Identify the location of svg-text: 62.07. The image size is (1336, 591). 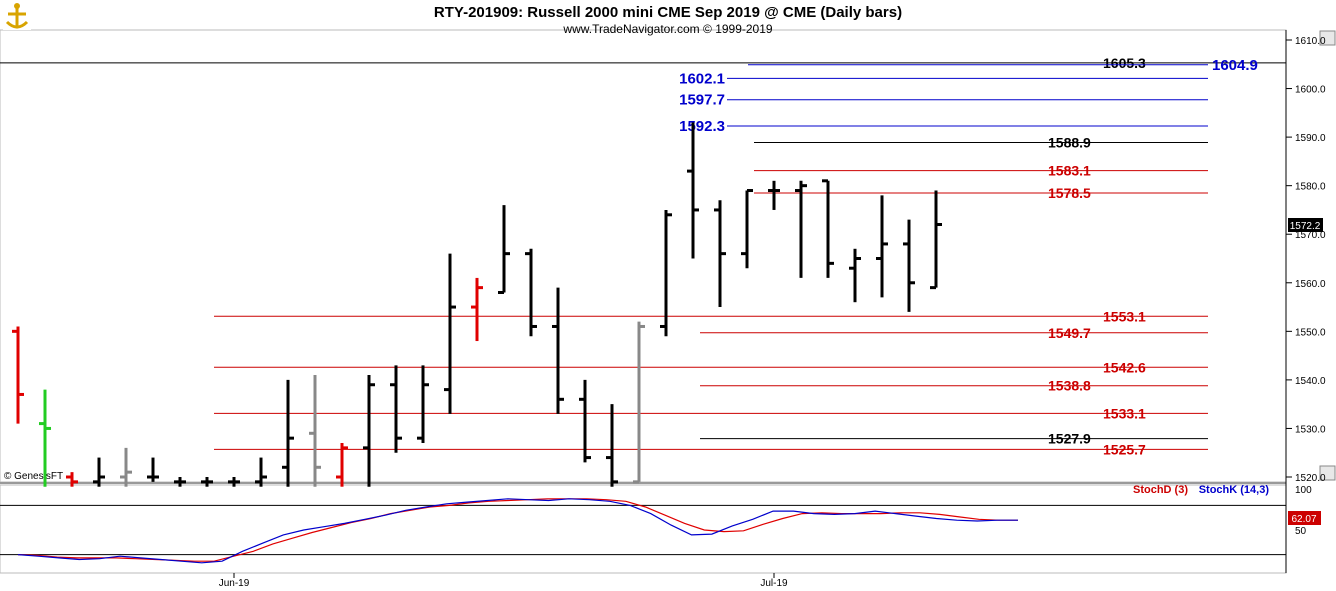
(1303, 519).